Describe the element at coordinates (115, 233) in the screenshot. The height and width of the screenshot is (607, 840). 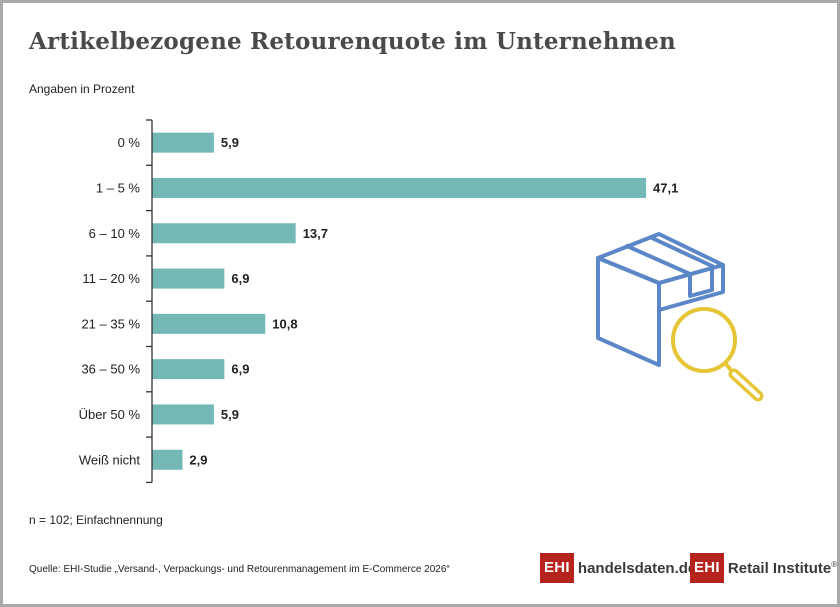
I see `category-label: 6 – 10 %` at that location.